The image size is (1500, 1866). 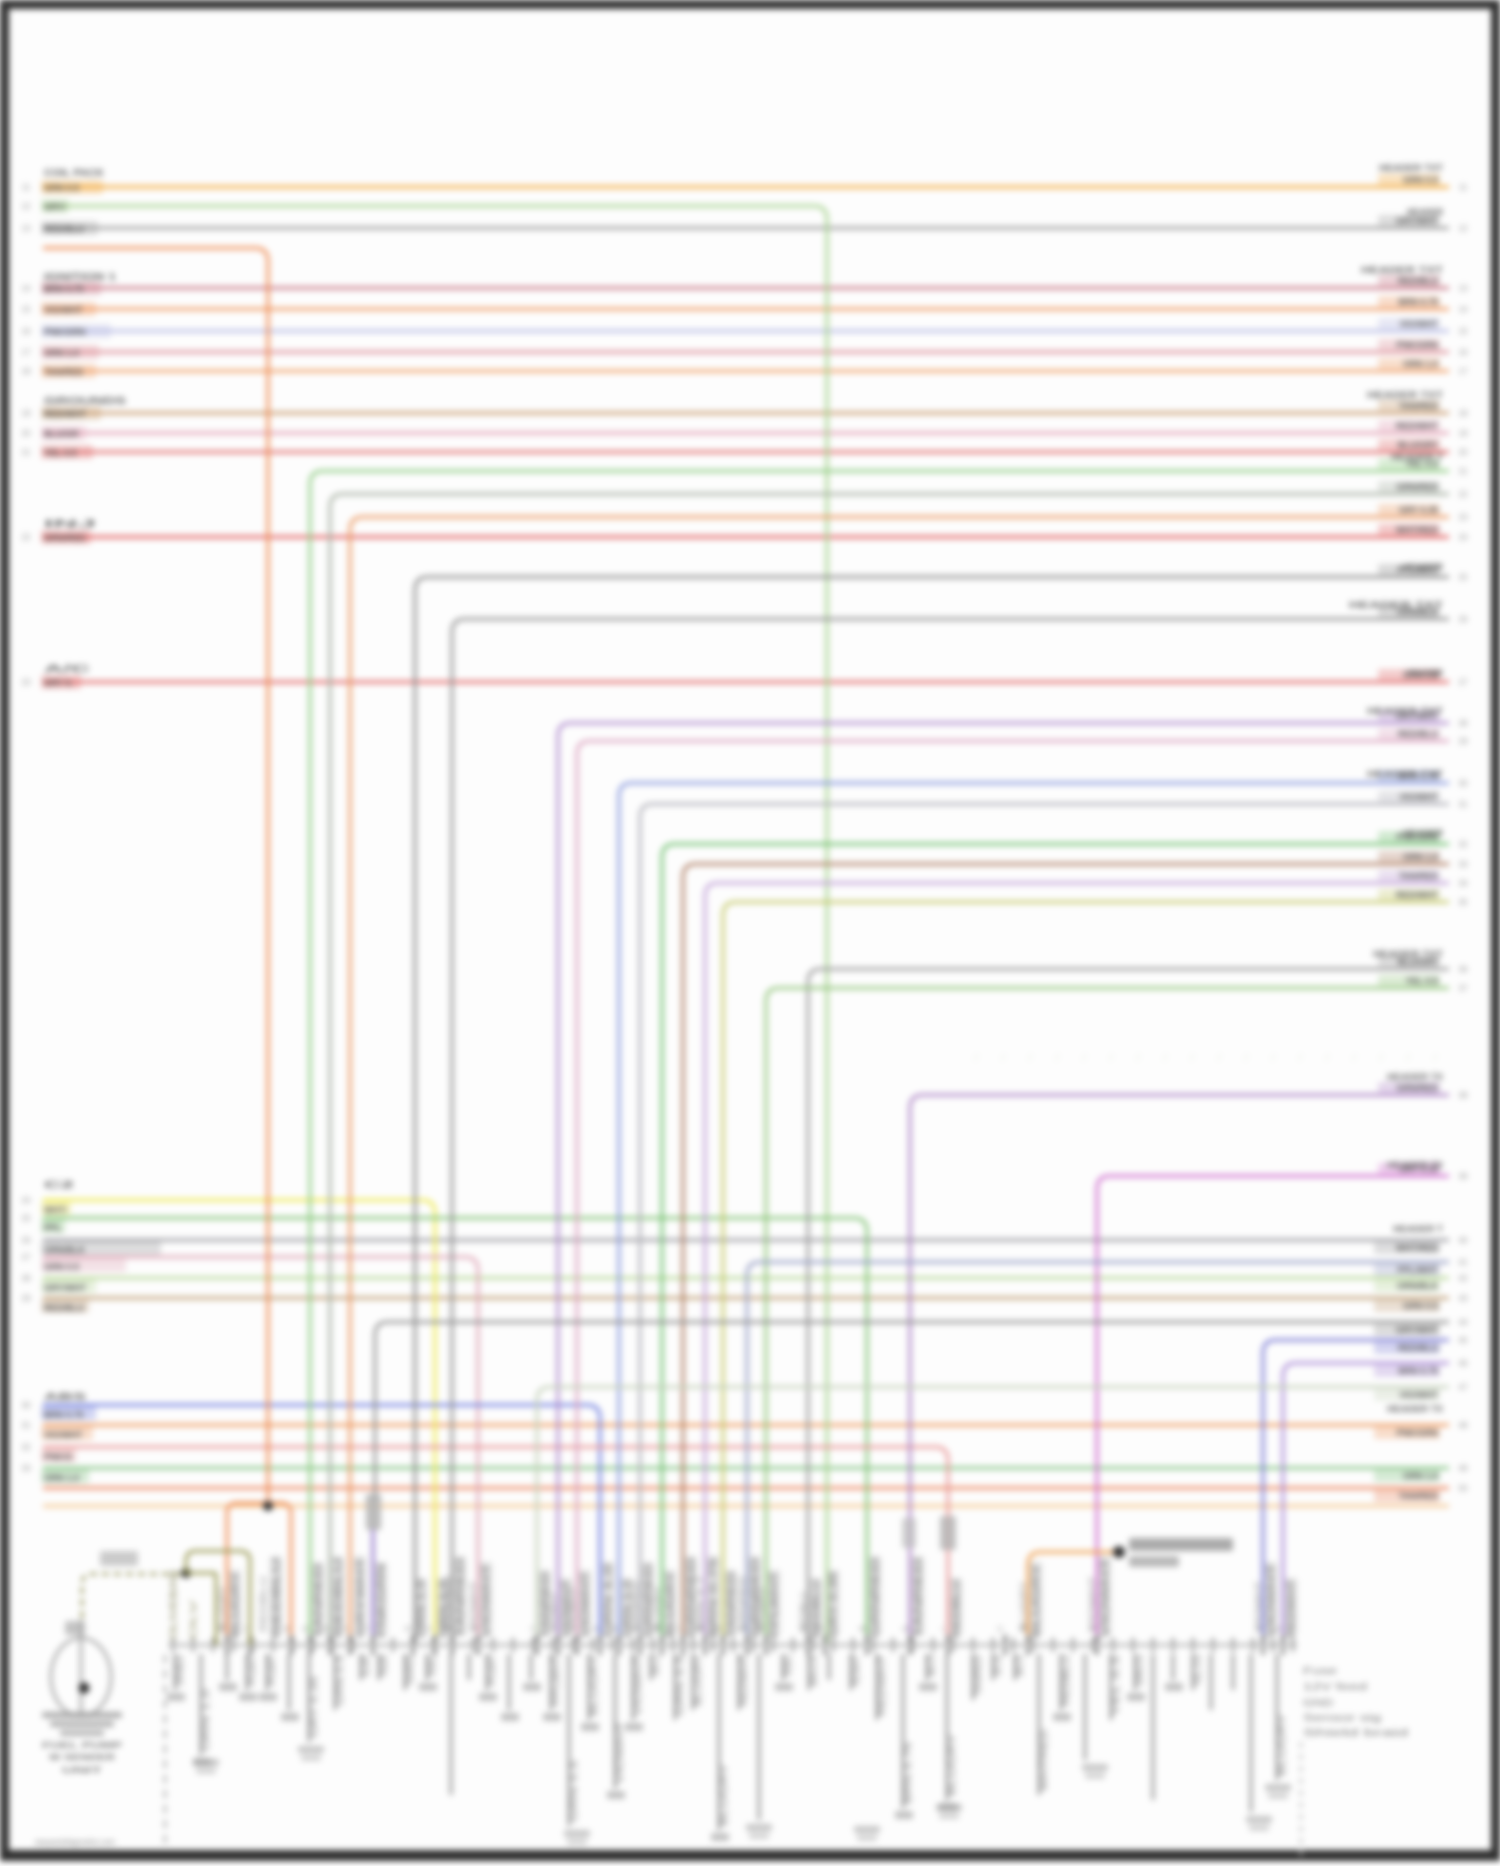 What do you see at coordinates (1463, 988) in the screenshot?
I see `svg-text: 37` at bounding box center [1463, 988].